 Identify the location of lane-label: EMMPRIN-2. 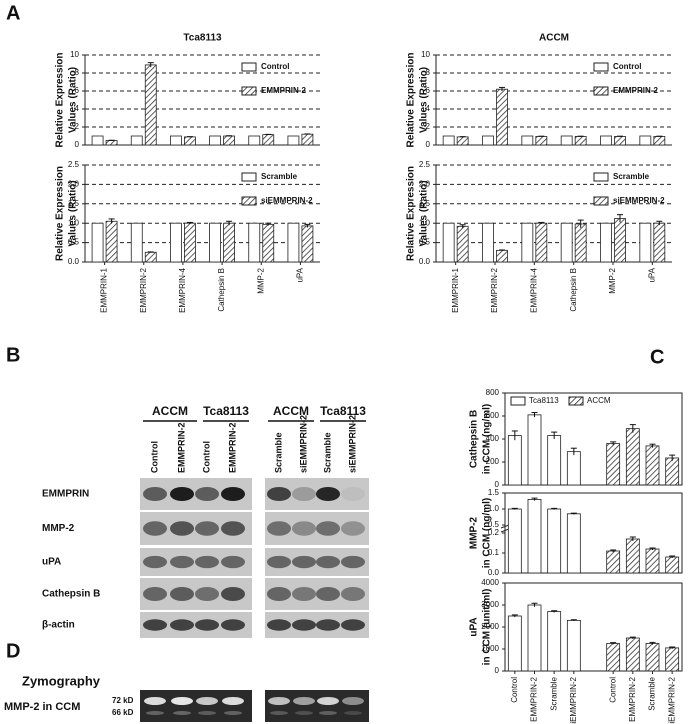
(232, 447).